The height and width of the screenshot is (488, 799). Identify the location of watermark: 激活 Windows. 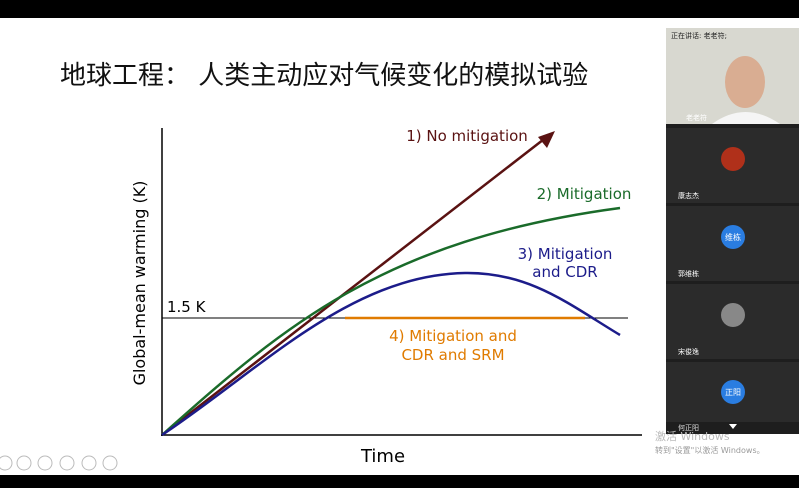
(692, 436).